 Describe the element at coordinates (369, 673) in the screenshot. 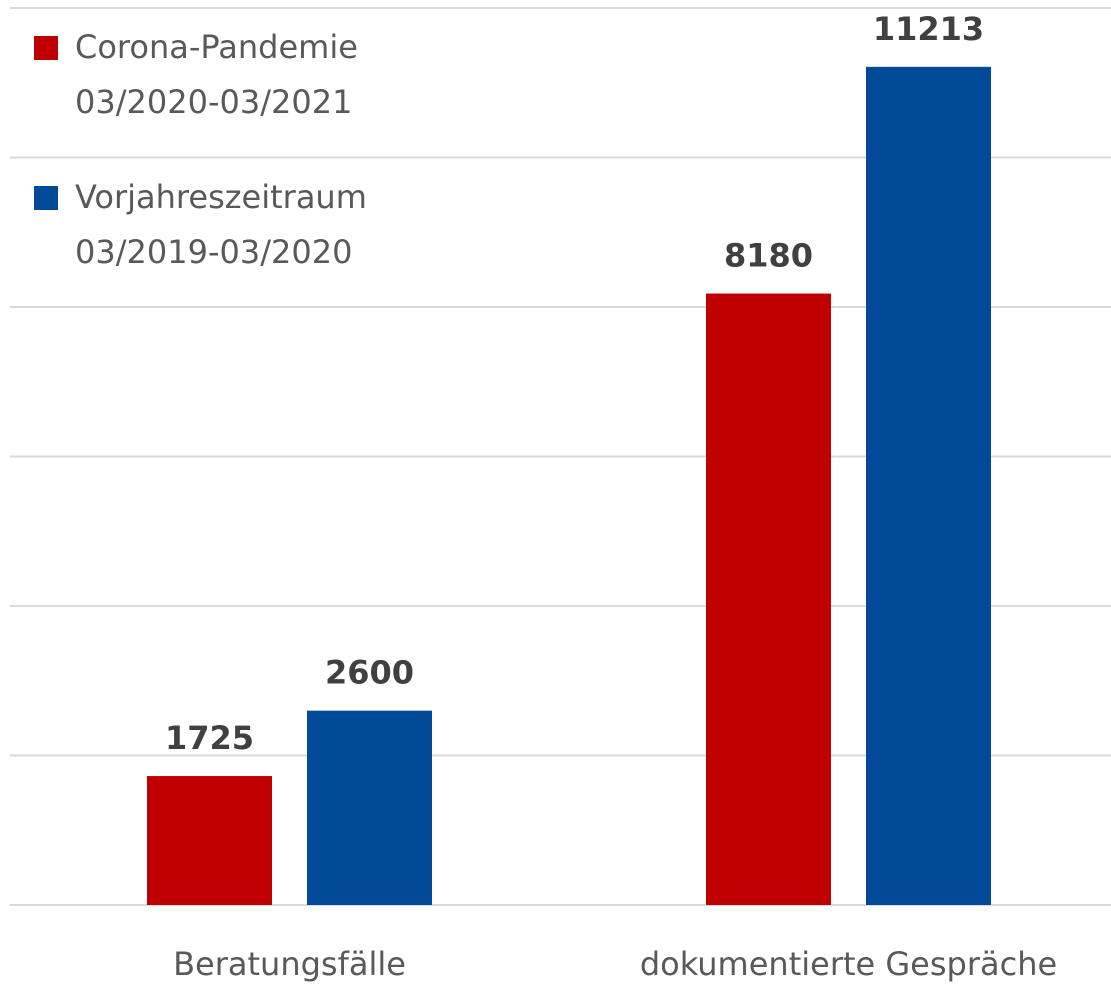

I see `data-label: 2600` at that location.